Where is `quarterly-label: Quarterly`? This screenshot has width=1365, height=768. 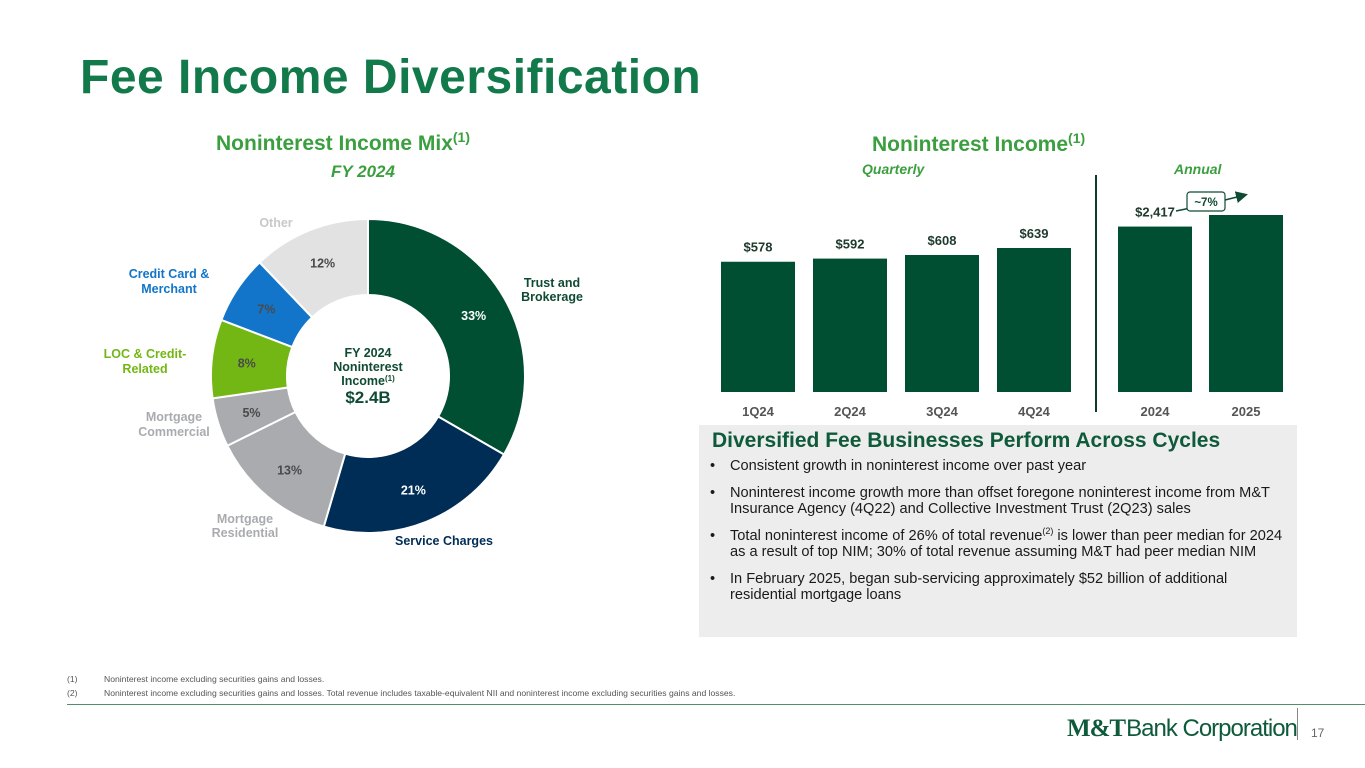 quarterly-label: Quarterly is located at coordinates (893, 169).